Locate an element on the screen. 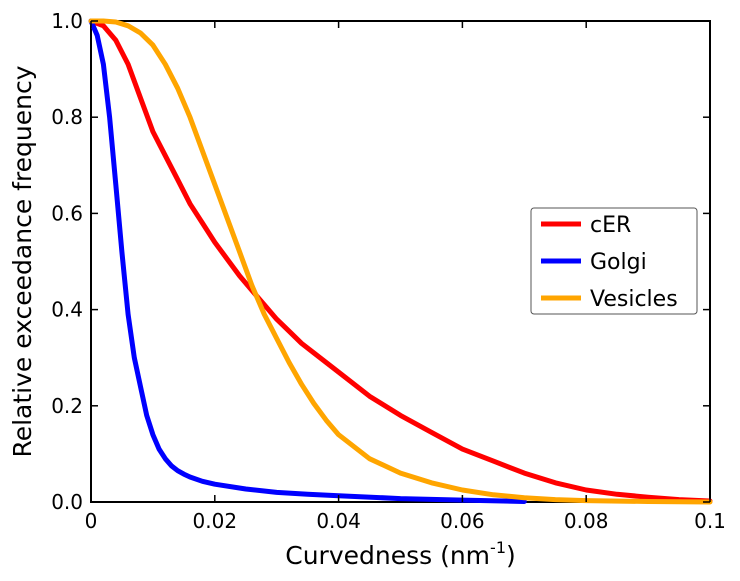  x-axis-title-main: Curvedness (nm is located at coordinates (387, 555).